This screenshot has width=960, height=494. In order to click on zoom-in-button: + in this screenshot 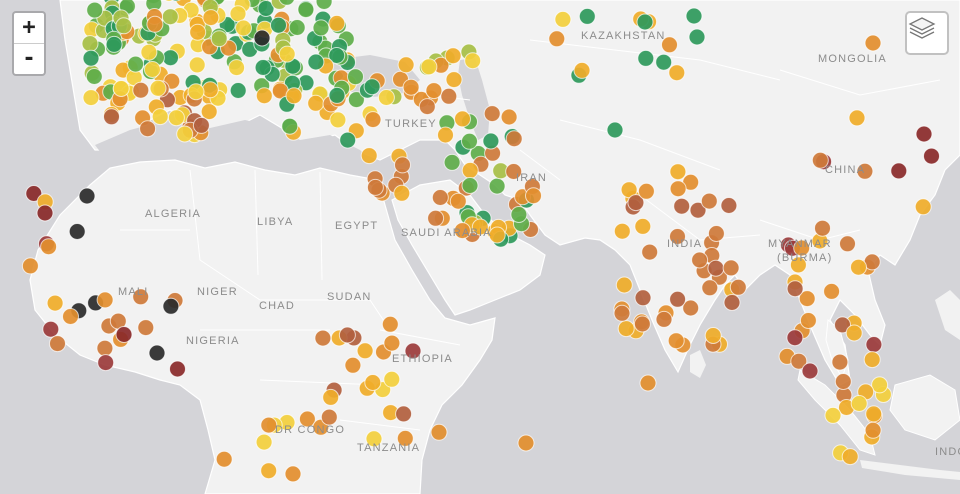, I will do `click(29, 28)`.